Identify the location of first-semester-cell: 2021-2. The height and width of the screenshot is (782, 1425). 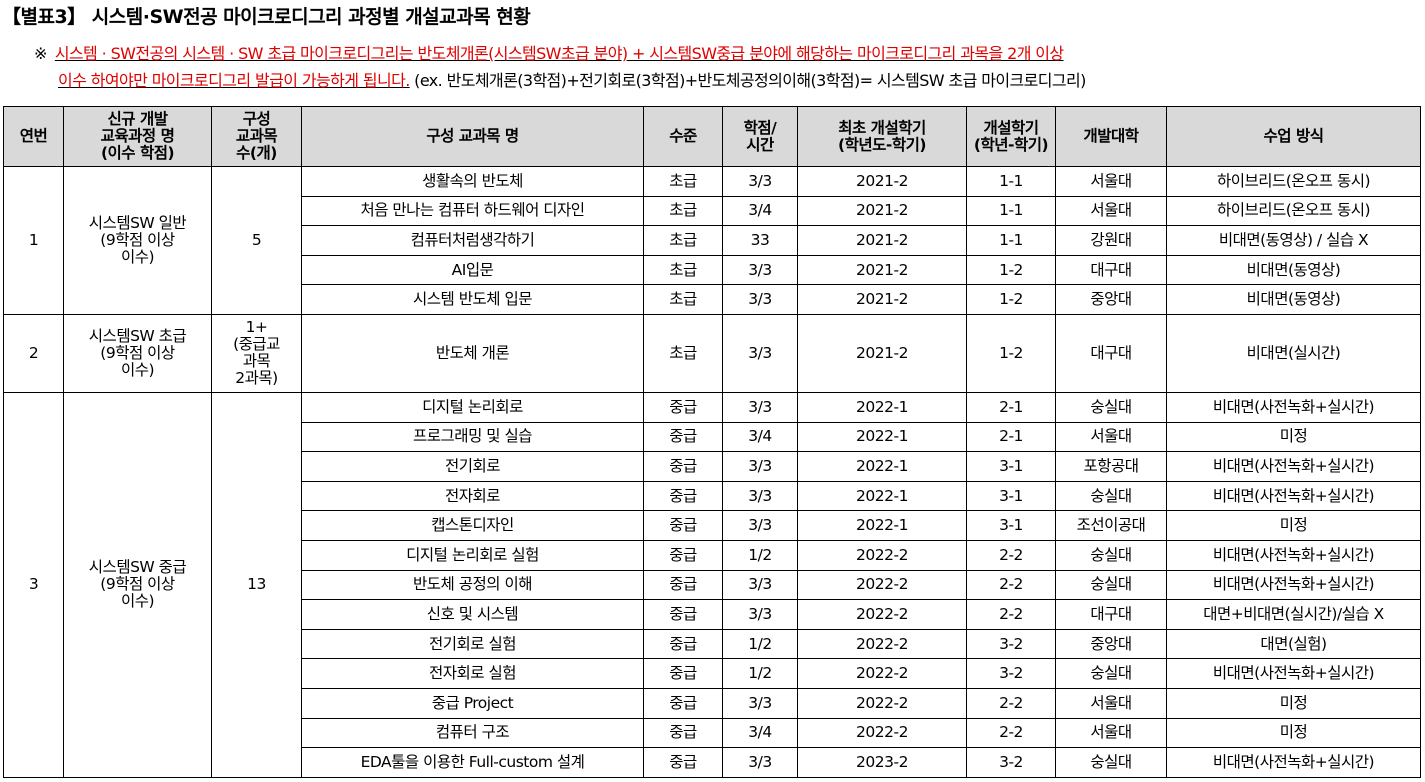
(882, 270).